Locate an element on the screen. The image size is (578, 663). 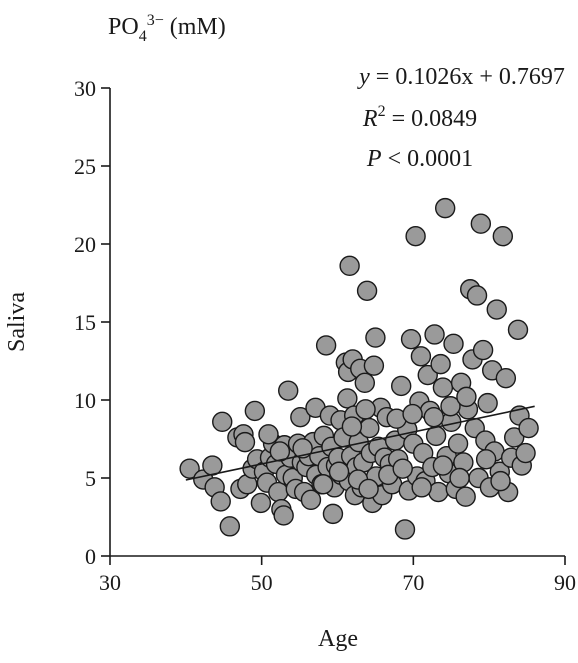
r-squared-variable: R is located at coordinates (370, 119).